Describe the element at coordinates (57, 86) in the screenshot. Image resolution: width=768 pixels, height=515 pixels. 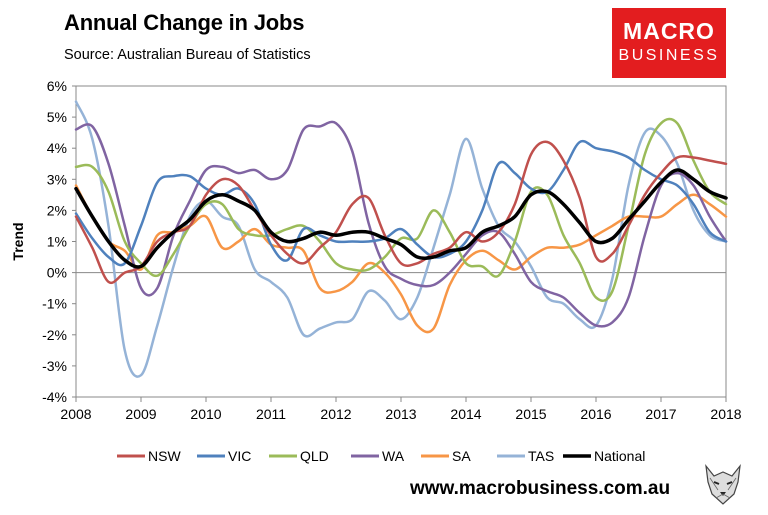
I see `y-tick-label: 6%` at that location.